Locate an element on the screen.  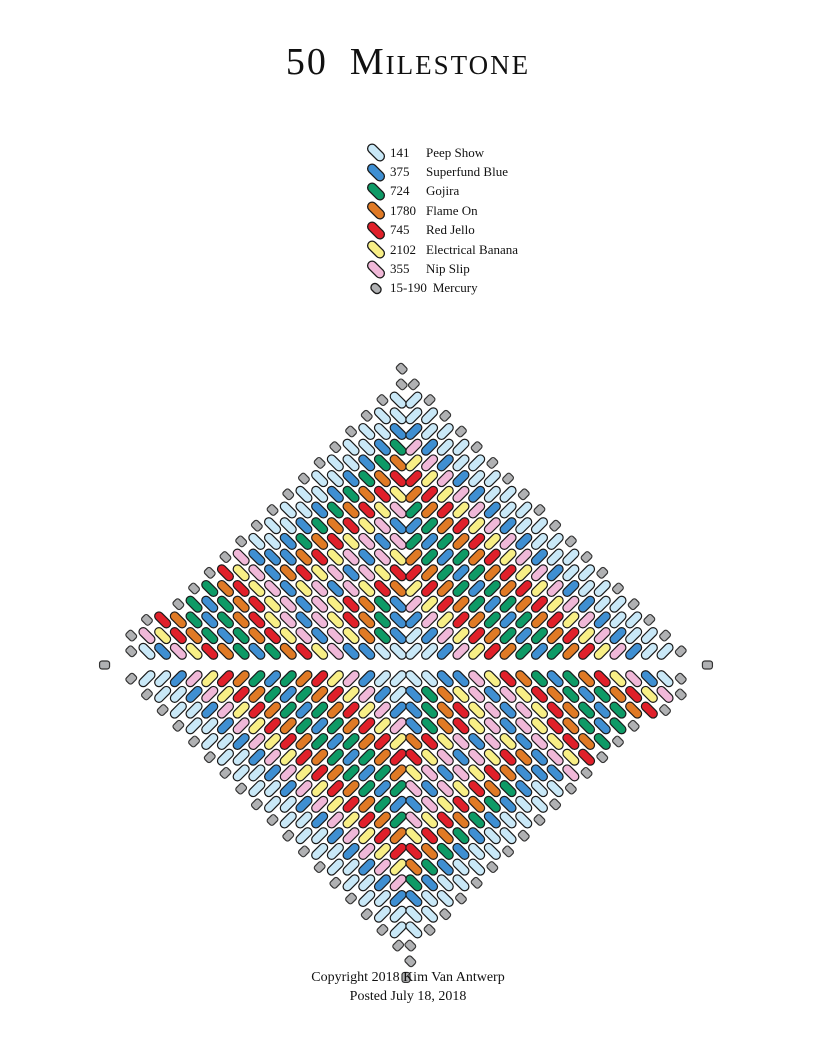
page-title: 50 Milestone is located at coordinates (408, 62).